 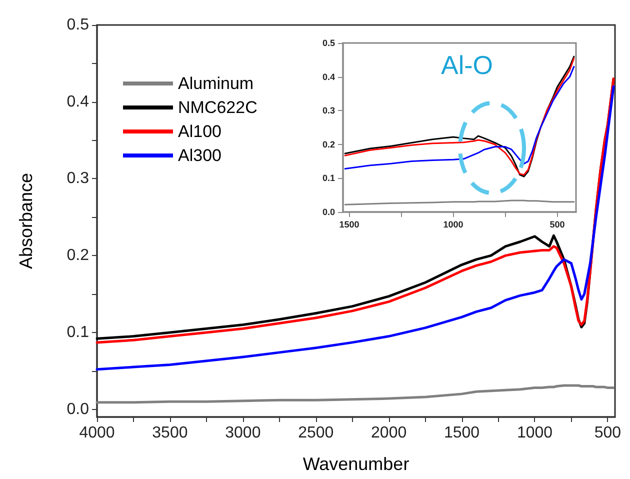 What do you see at coordinates (216, 83) in the screenshot?
I see `legend-label: Aluminum` at bounding box center [216, 83].